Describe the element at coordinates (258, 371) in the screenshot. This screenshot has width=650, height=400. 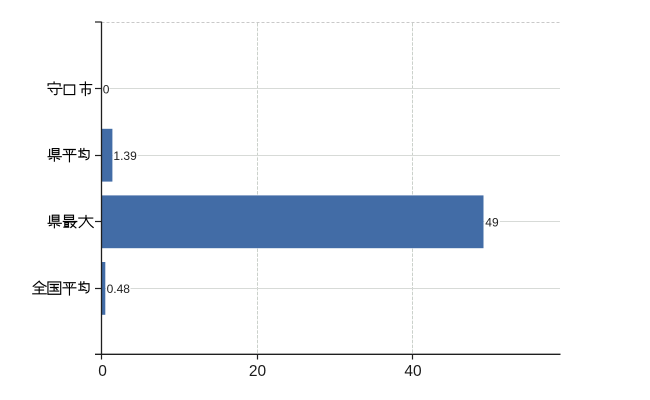
I see `svg-text: 20` at that location.